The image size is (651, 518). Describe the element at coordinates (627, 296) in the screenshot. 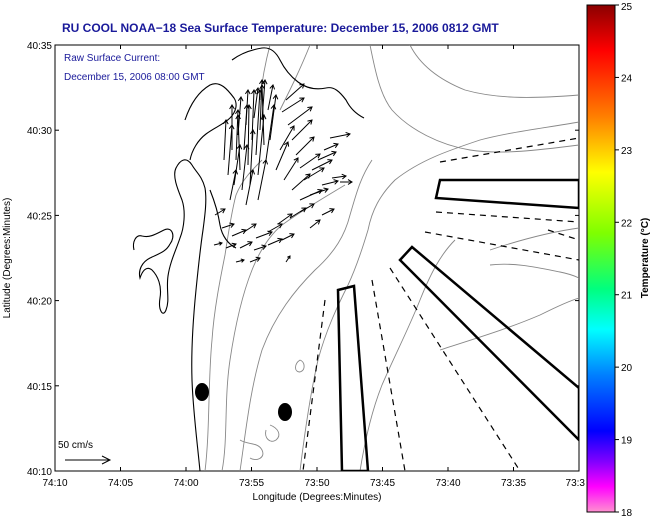

I see `colorbar-tick-label: 21` at that location.